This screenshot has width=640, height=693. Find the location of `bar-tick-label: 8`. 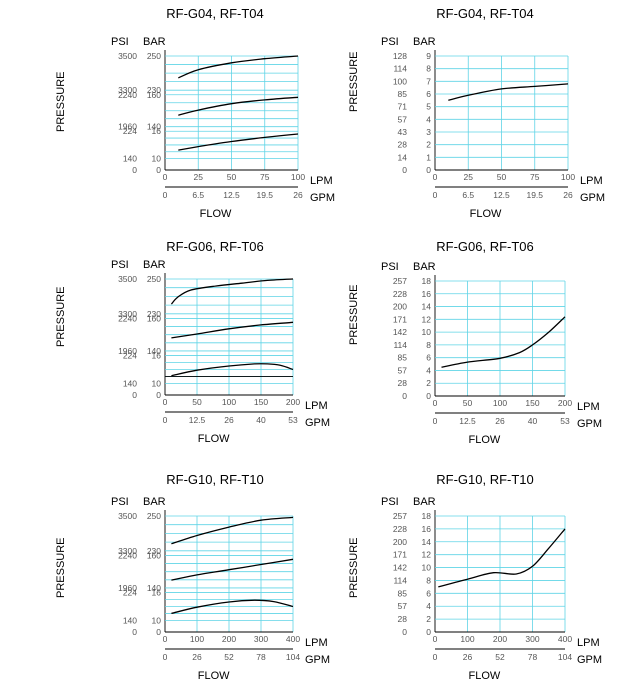

bar-tick-label: 8 is located at coordinates (428, 69).